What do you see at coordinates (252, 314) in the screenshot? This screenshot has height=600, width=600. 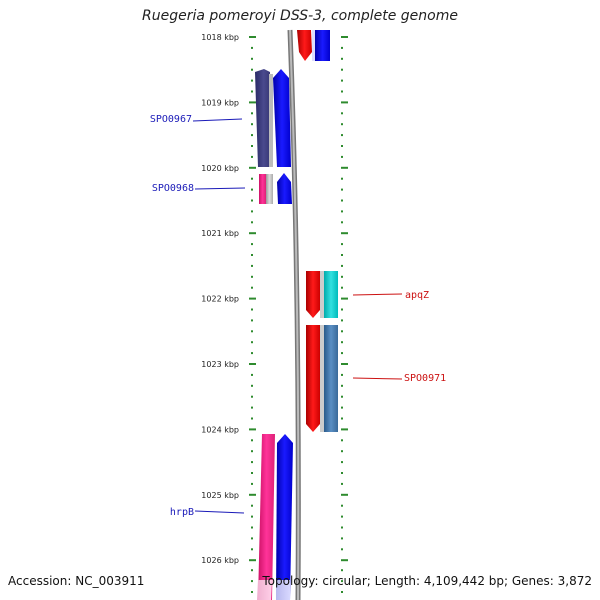 I see `left-scale-ticks` at bounding box center [252, 314].